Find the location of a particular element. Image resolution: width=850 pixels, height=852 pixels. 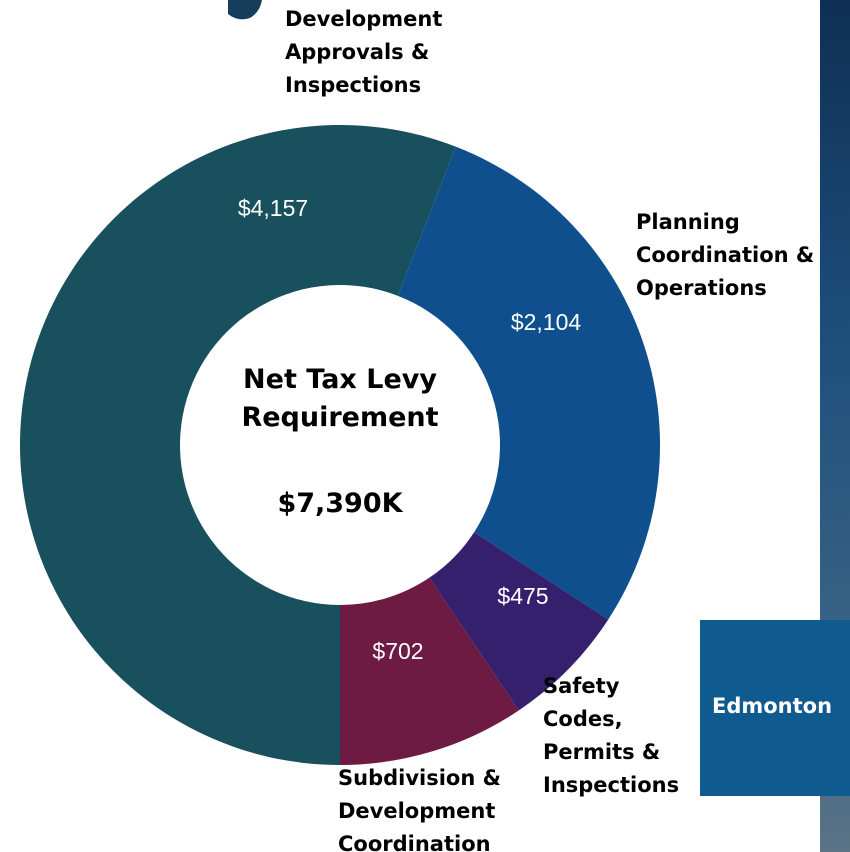

category-label: Planning Coordination & Operations is located at coordinates (725, 255).